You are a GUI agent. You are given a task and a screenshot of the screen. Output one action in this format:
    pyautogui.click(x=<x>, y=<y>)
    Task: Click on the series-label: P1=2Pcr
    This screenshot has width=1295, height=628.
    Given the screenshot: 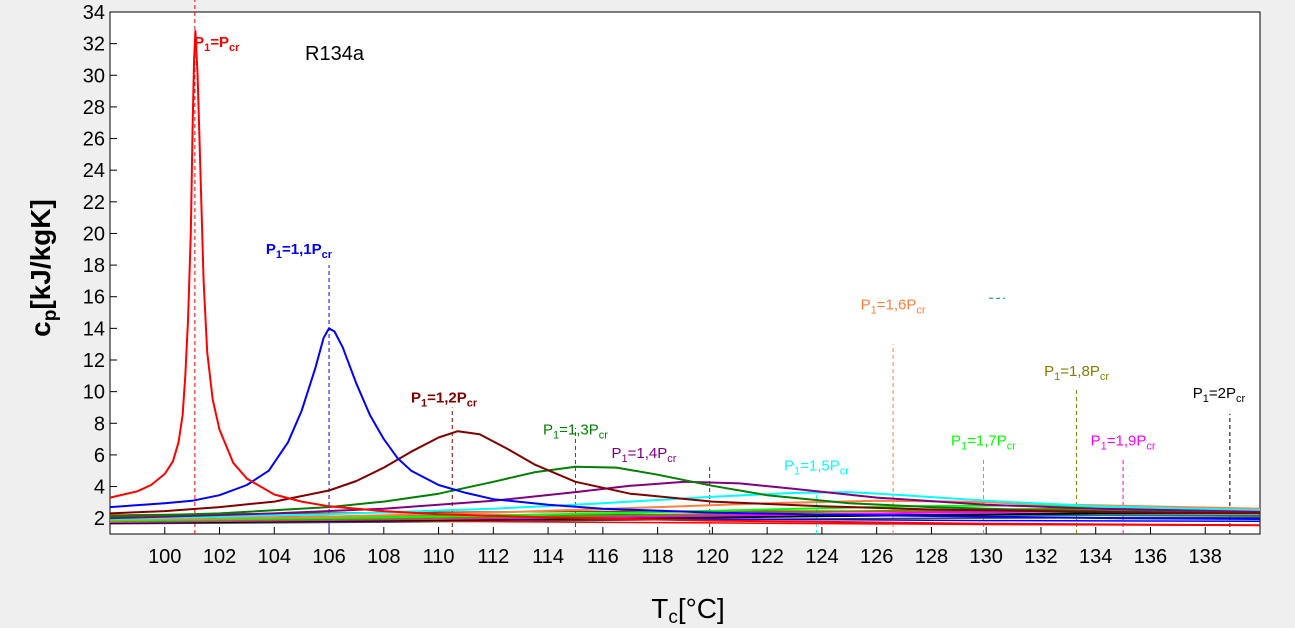 What is the action you would take?
    pyautogui.click(x=1219, y=395)
    